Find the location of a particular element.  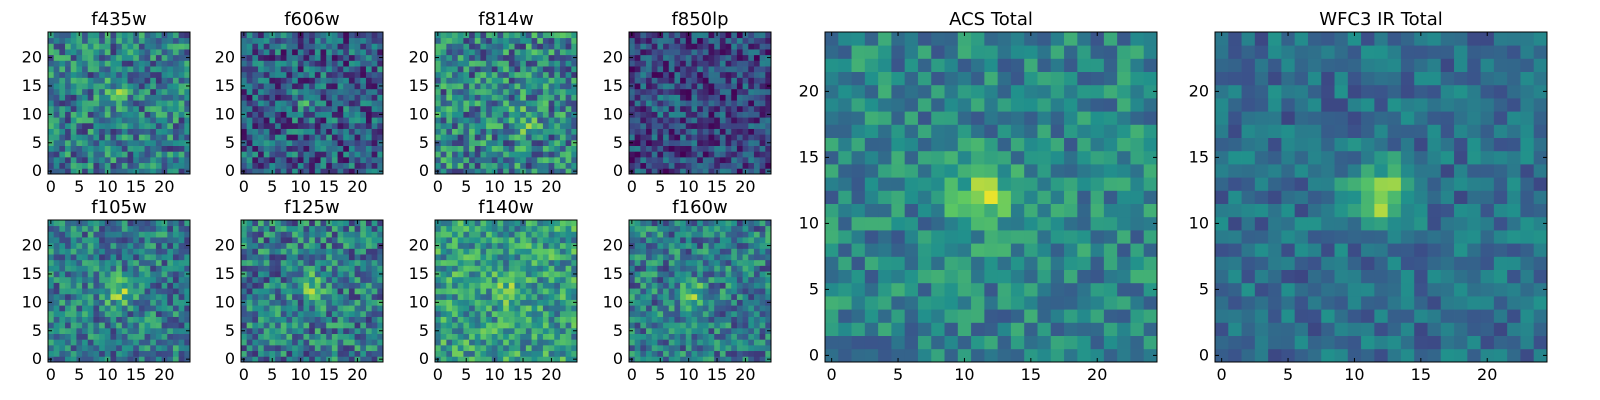

y-tick-label: 5 is located at coordinates (230, 142).